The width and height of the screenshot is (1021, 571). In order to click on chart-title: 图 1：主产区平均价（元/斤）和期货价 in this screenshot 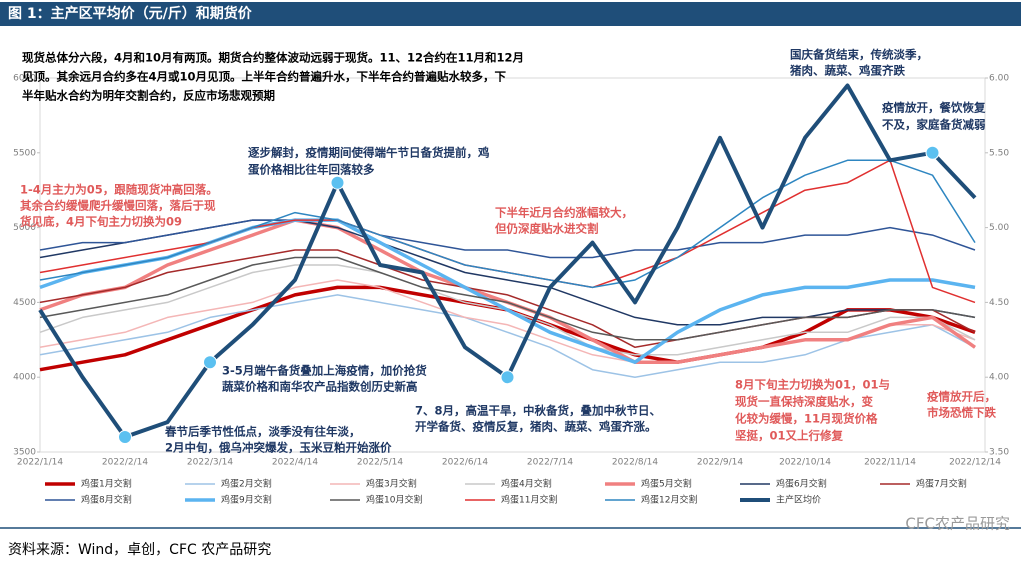, I will do `click(130, 13)`.